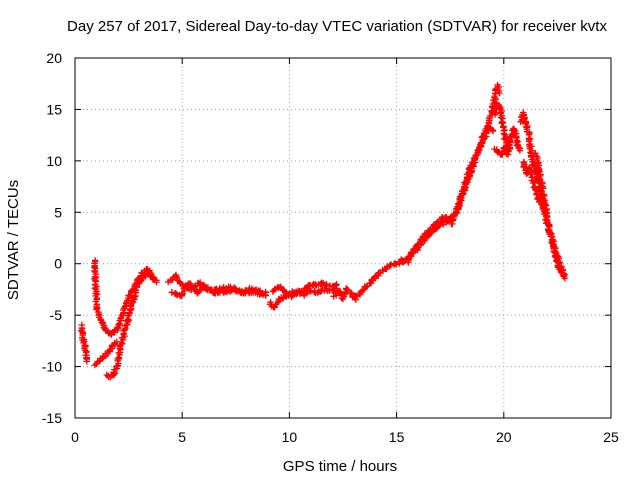 This screenshot has height=480, width=640. Describe the element at coordinates (345, 437) in the screenshot. I see `x-tick-labels: 0 5 10 15 20 25` at that location.